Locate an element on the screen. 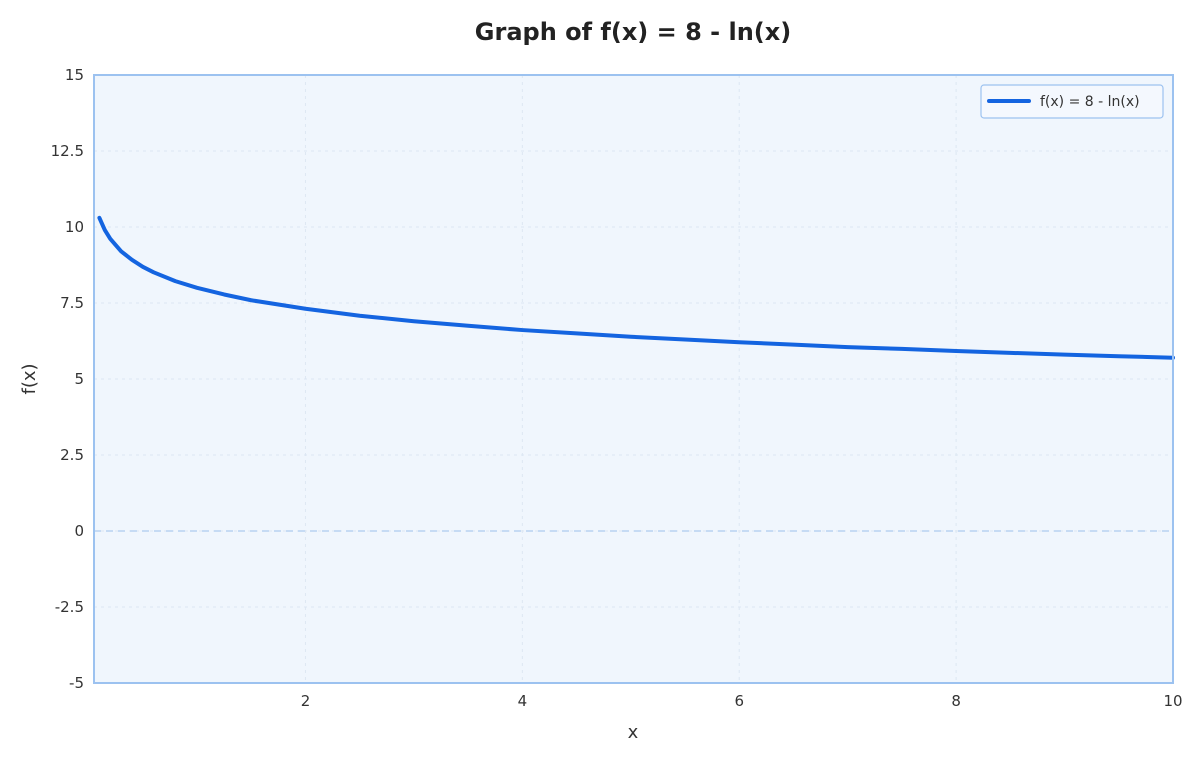 Image resolution: width=1200 pixels, height=760 pixels. y-tick-label: 12.5 is located at coordinates (67, 151).